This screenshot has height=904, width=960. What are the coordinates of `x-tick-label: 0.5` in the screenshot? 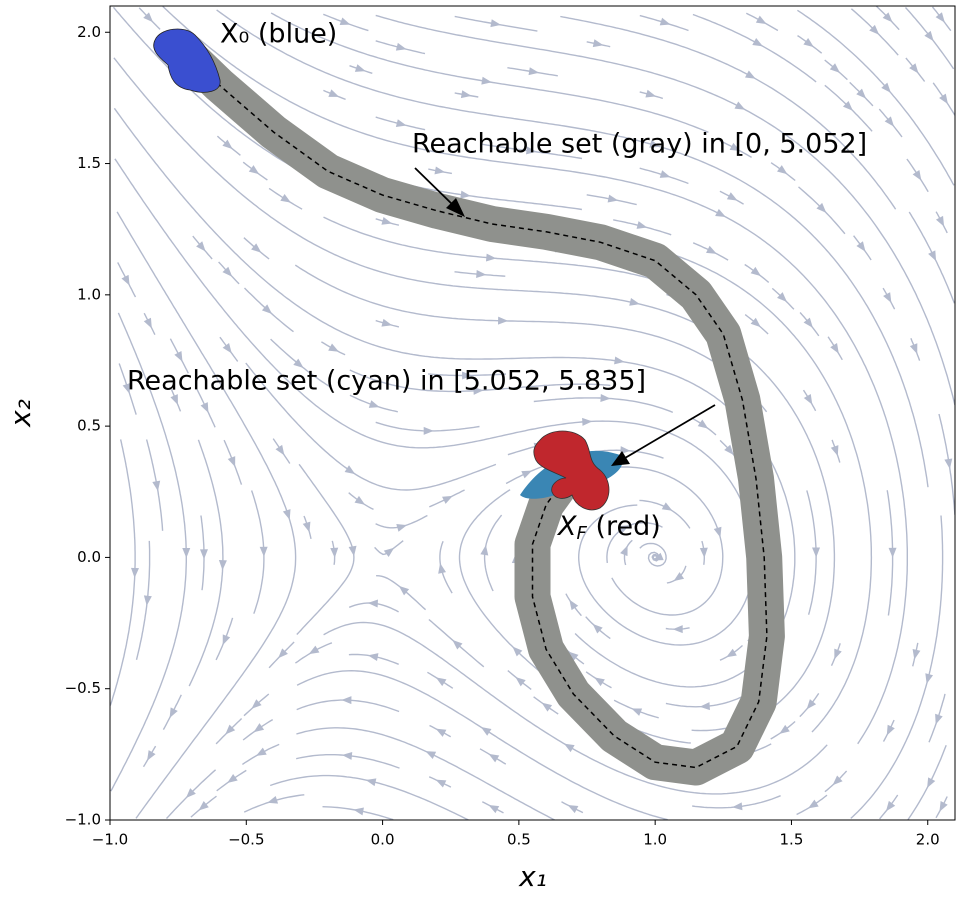 It's located at (519, 840).